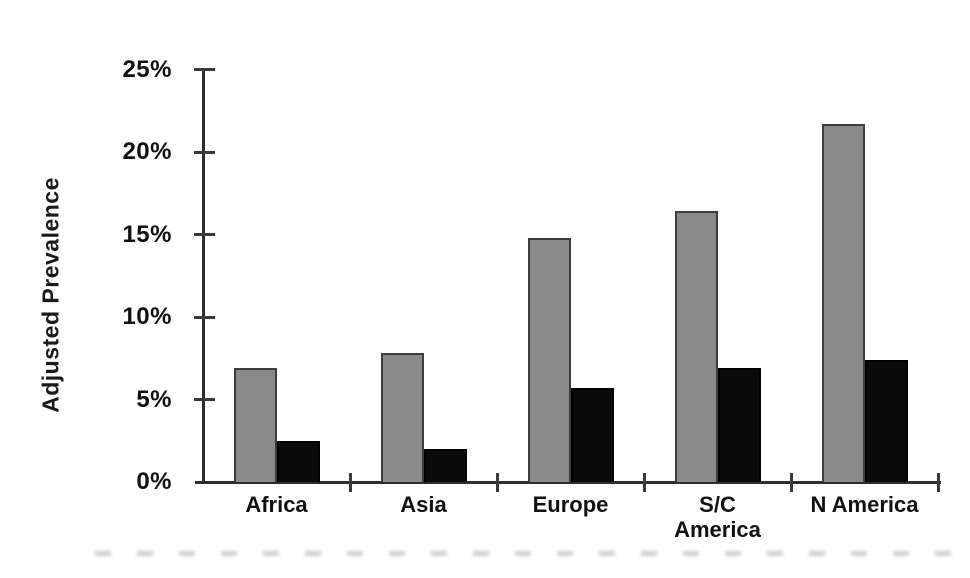  What do you see at coordinates (843, 302) in the screenshot?
I see `bar-n-america-gray` at bounding box center [843, 302].